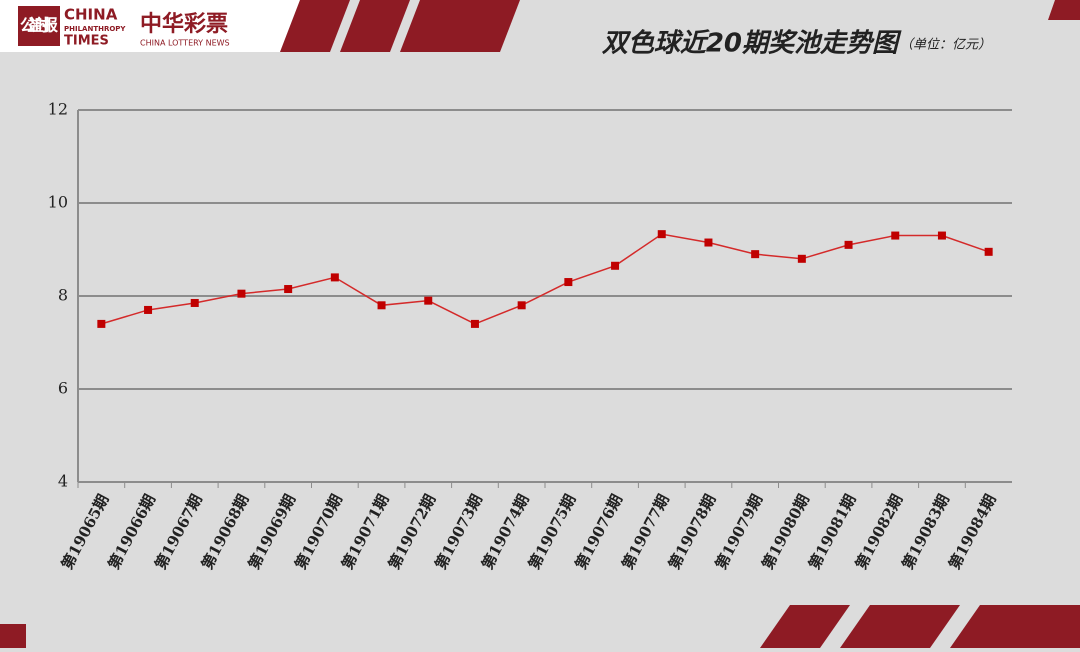  I want to click on brand-en: CHINA LOTTERY NEWS, so click(185, 43).